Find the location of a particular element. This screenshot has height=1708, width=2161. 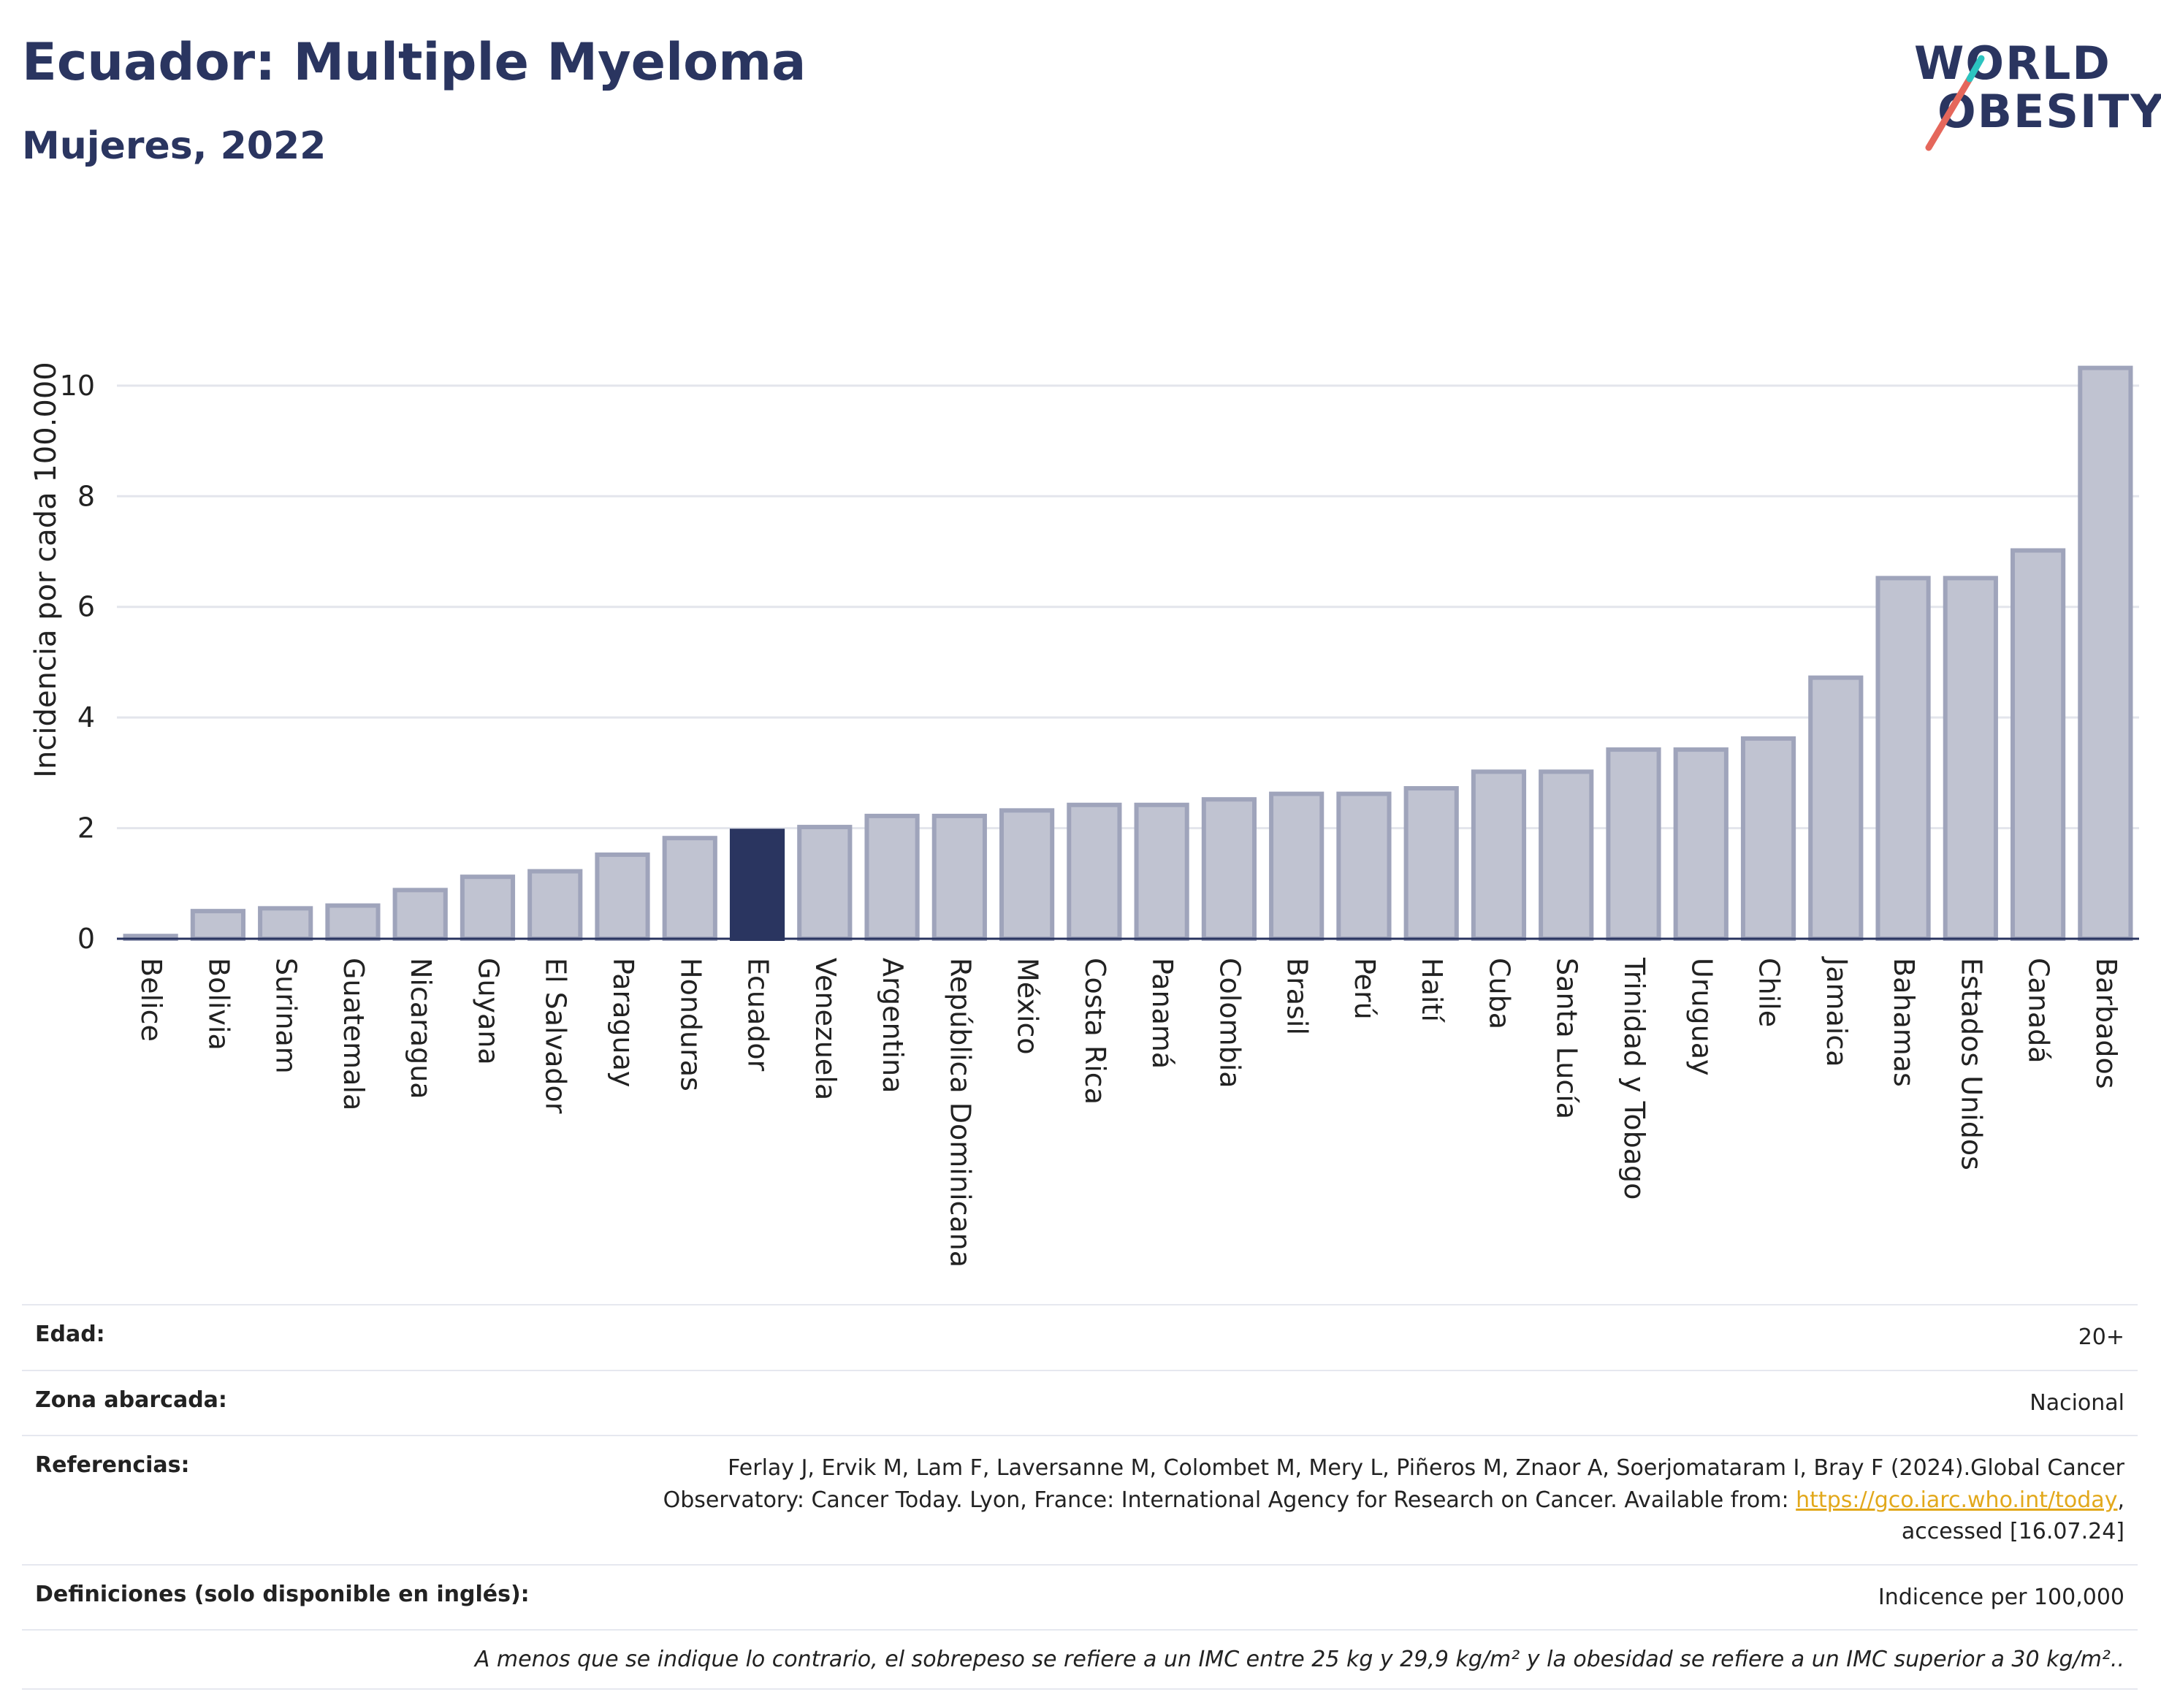

edad-label: Edad: is located at coordinates (70, 1335).